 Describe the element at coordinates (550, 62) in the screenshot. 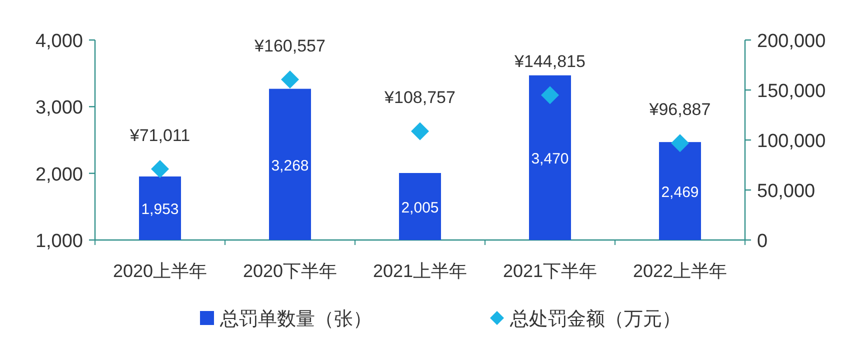

I see `data-label: ¥144,815` at that location.